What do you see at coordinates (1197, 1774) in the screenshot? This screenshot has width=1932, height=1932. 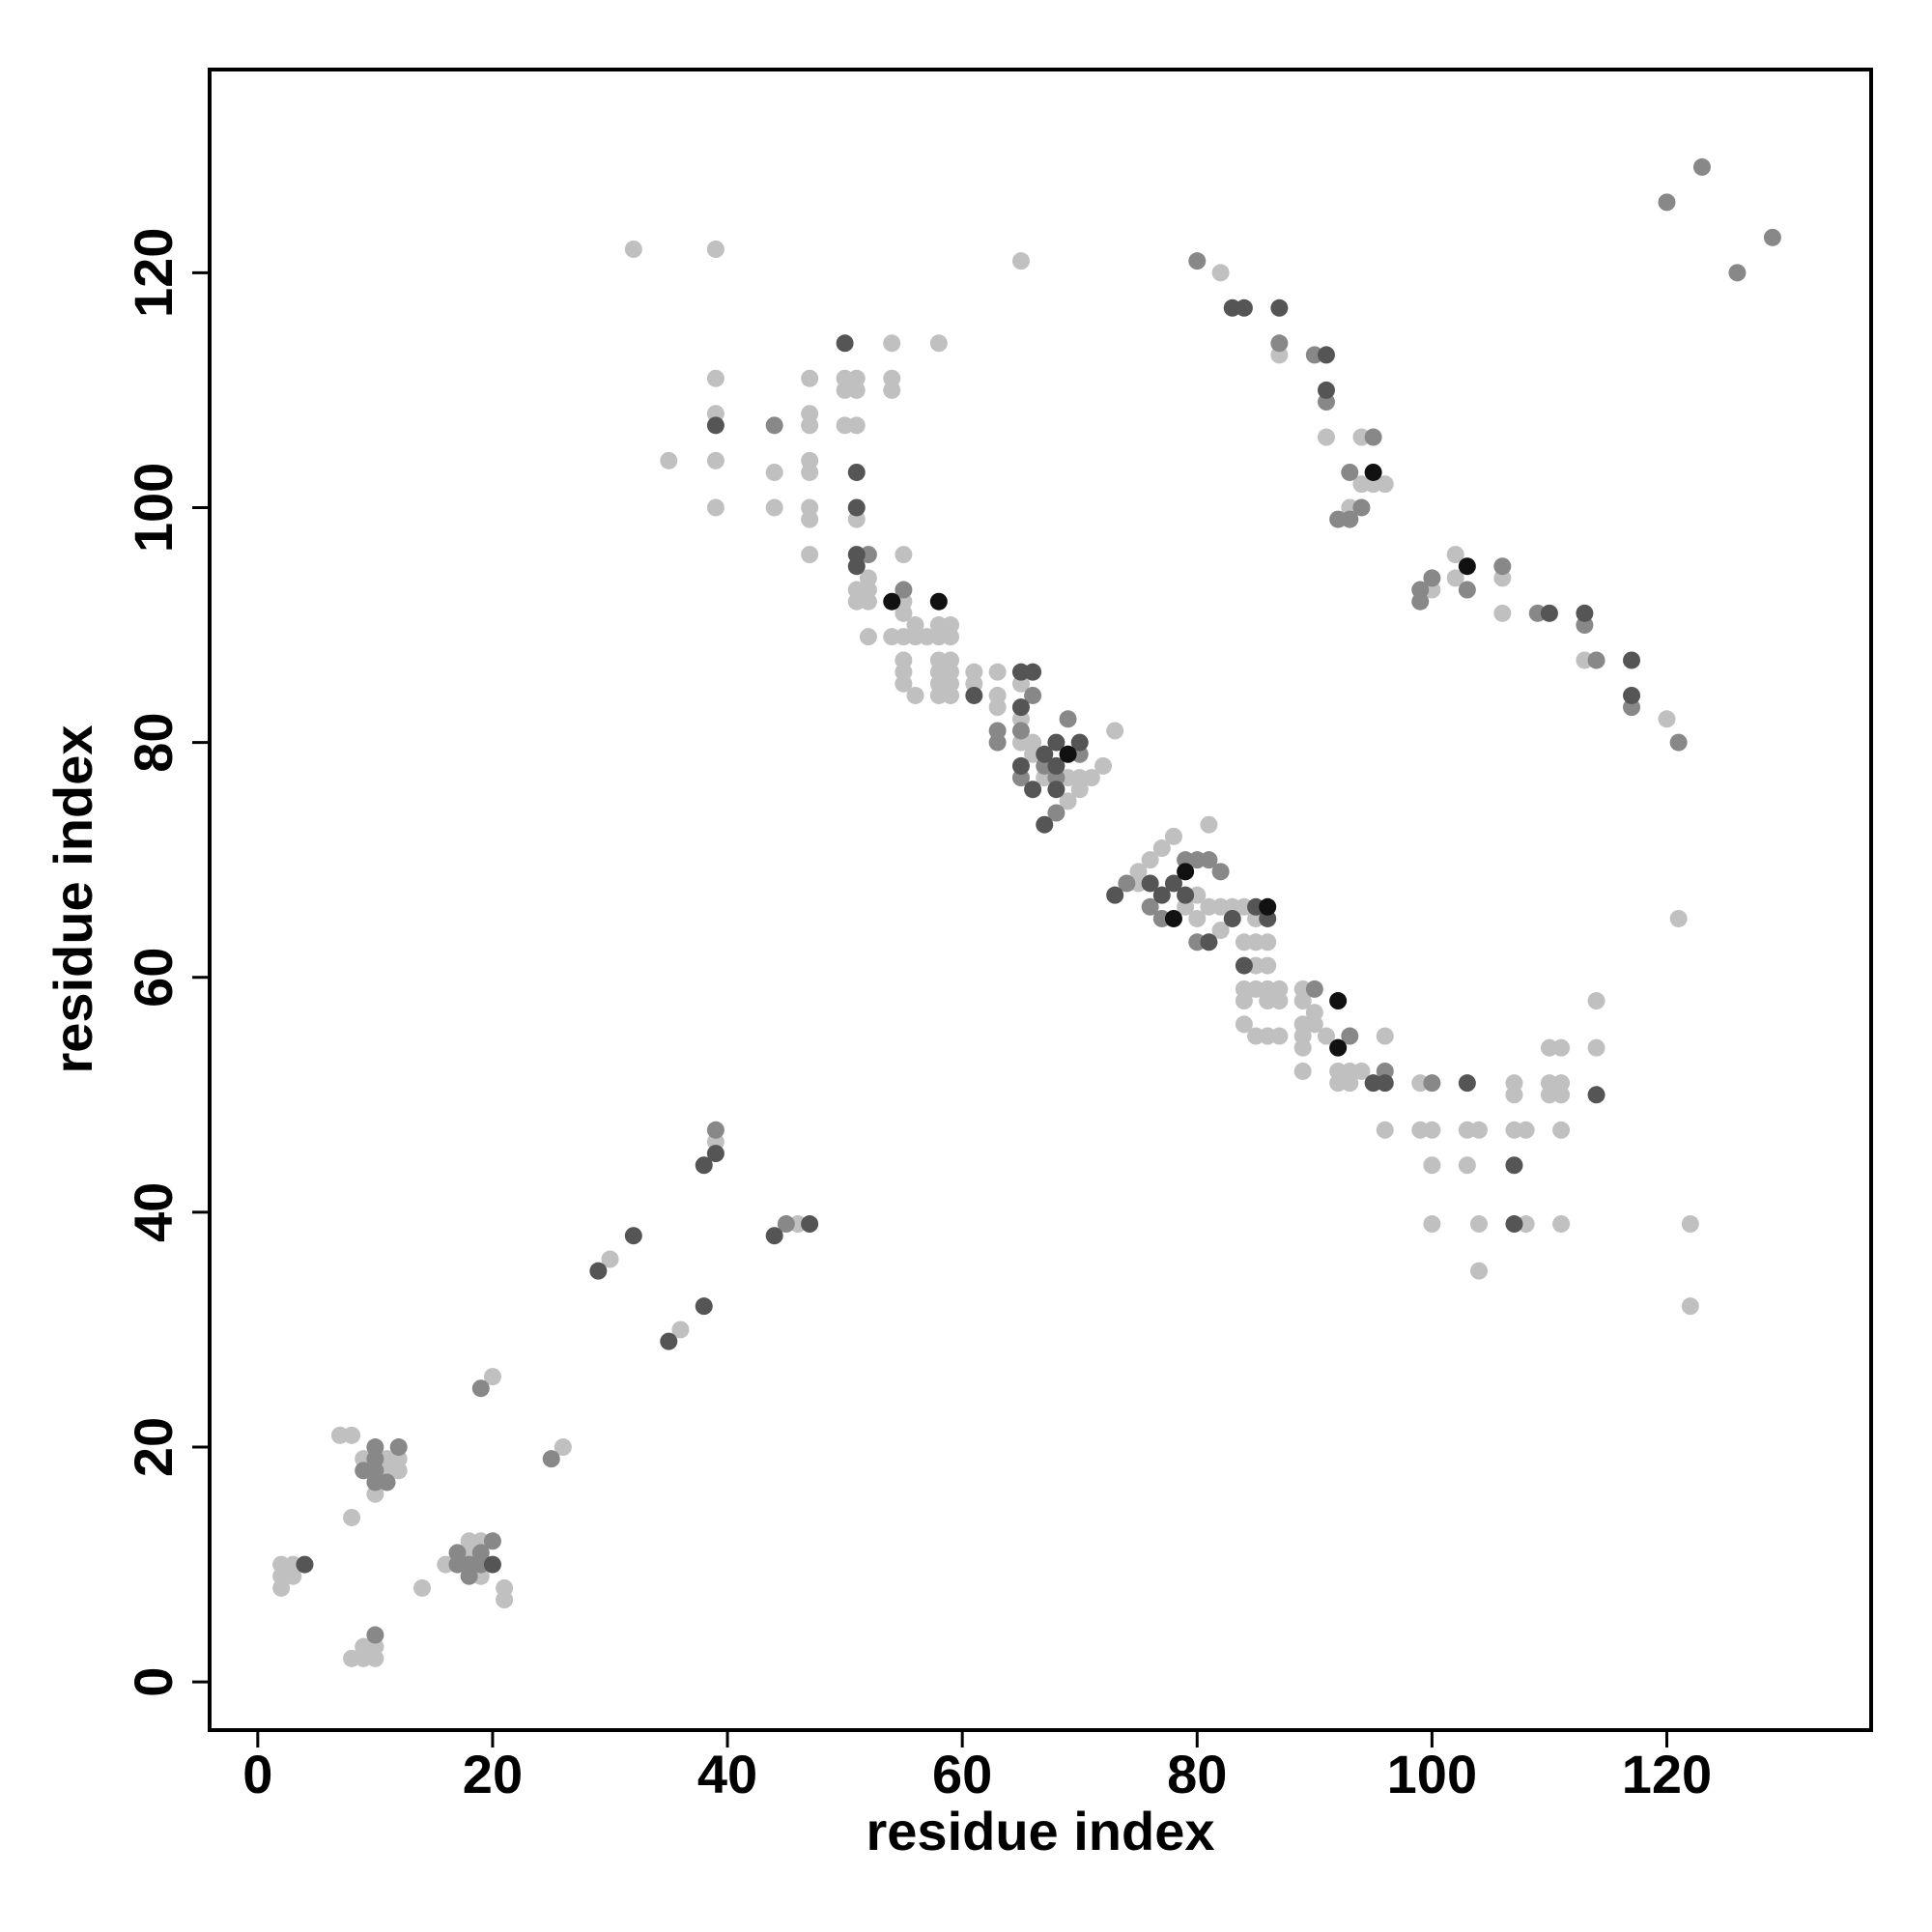 I see `x-tick-label: 80` at bounding box center [1197, 1774].